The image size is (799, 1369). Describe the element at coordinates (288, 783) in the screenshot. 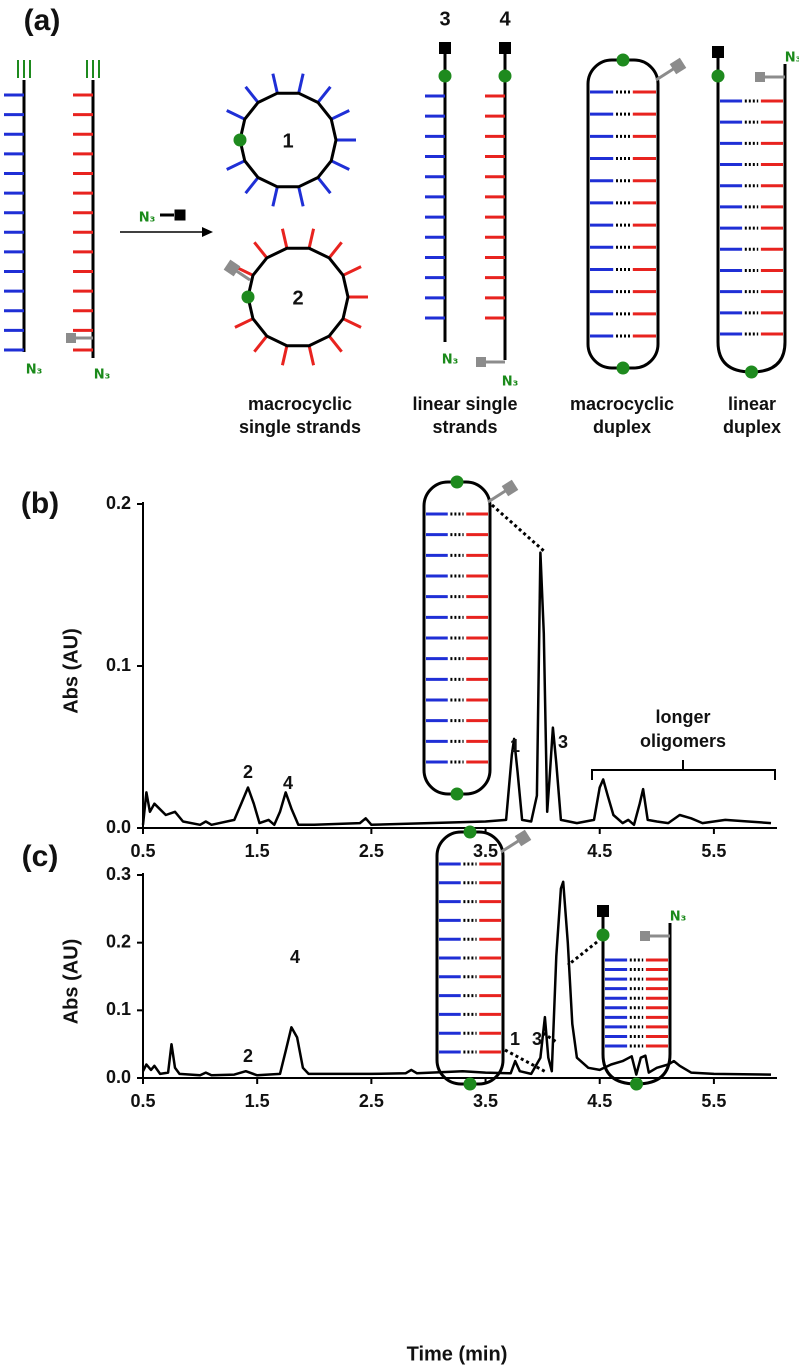

I see `peak-label: 4` at that location.